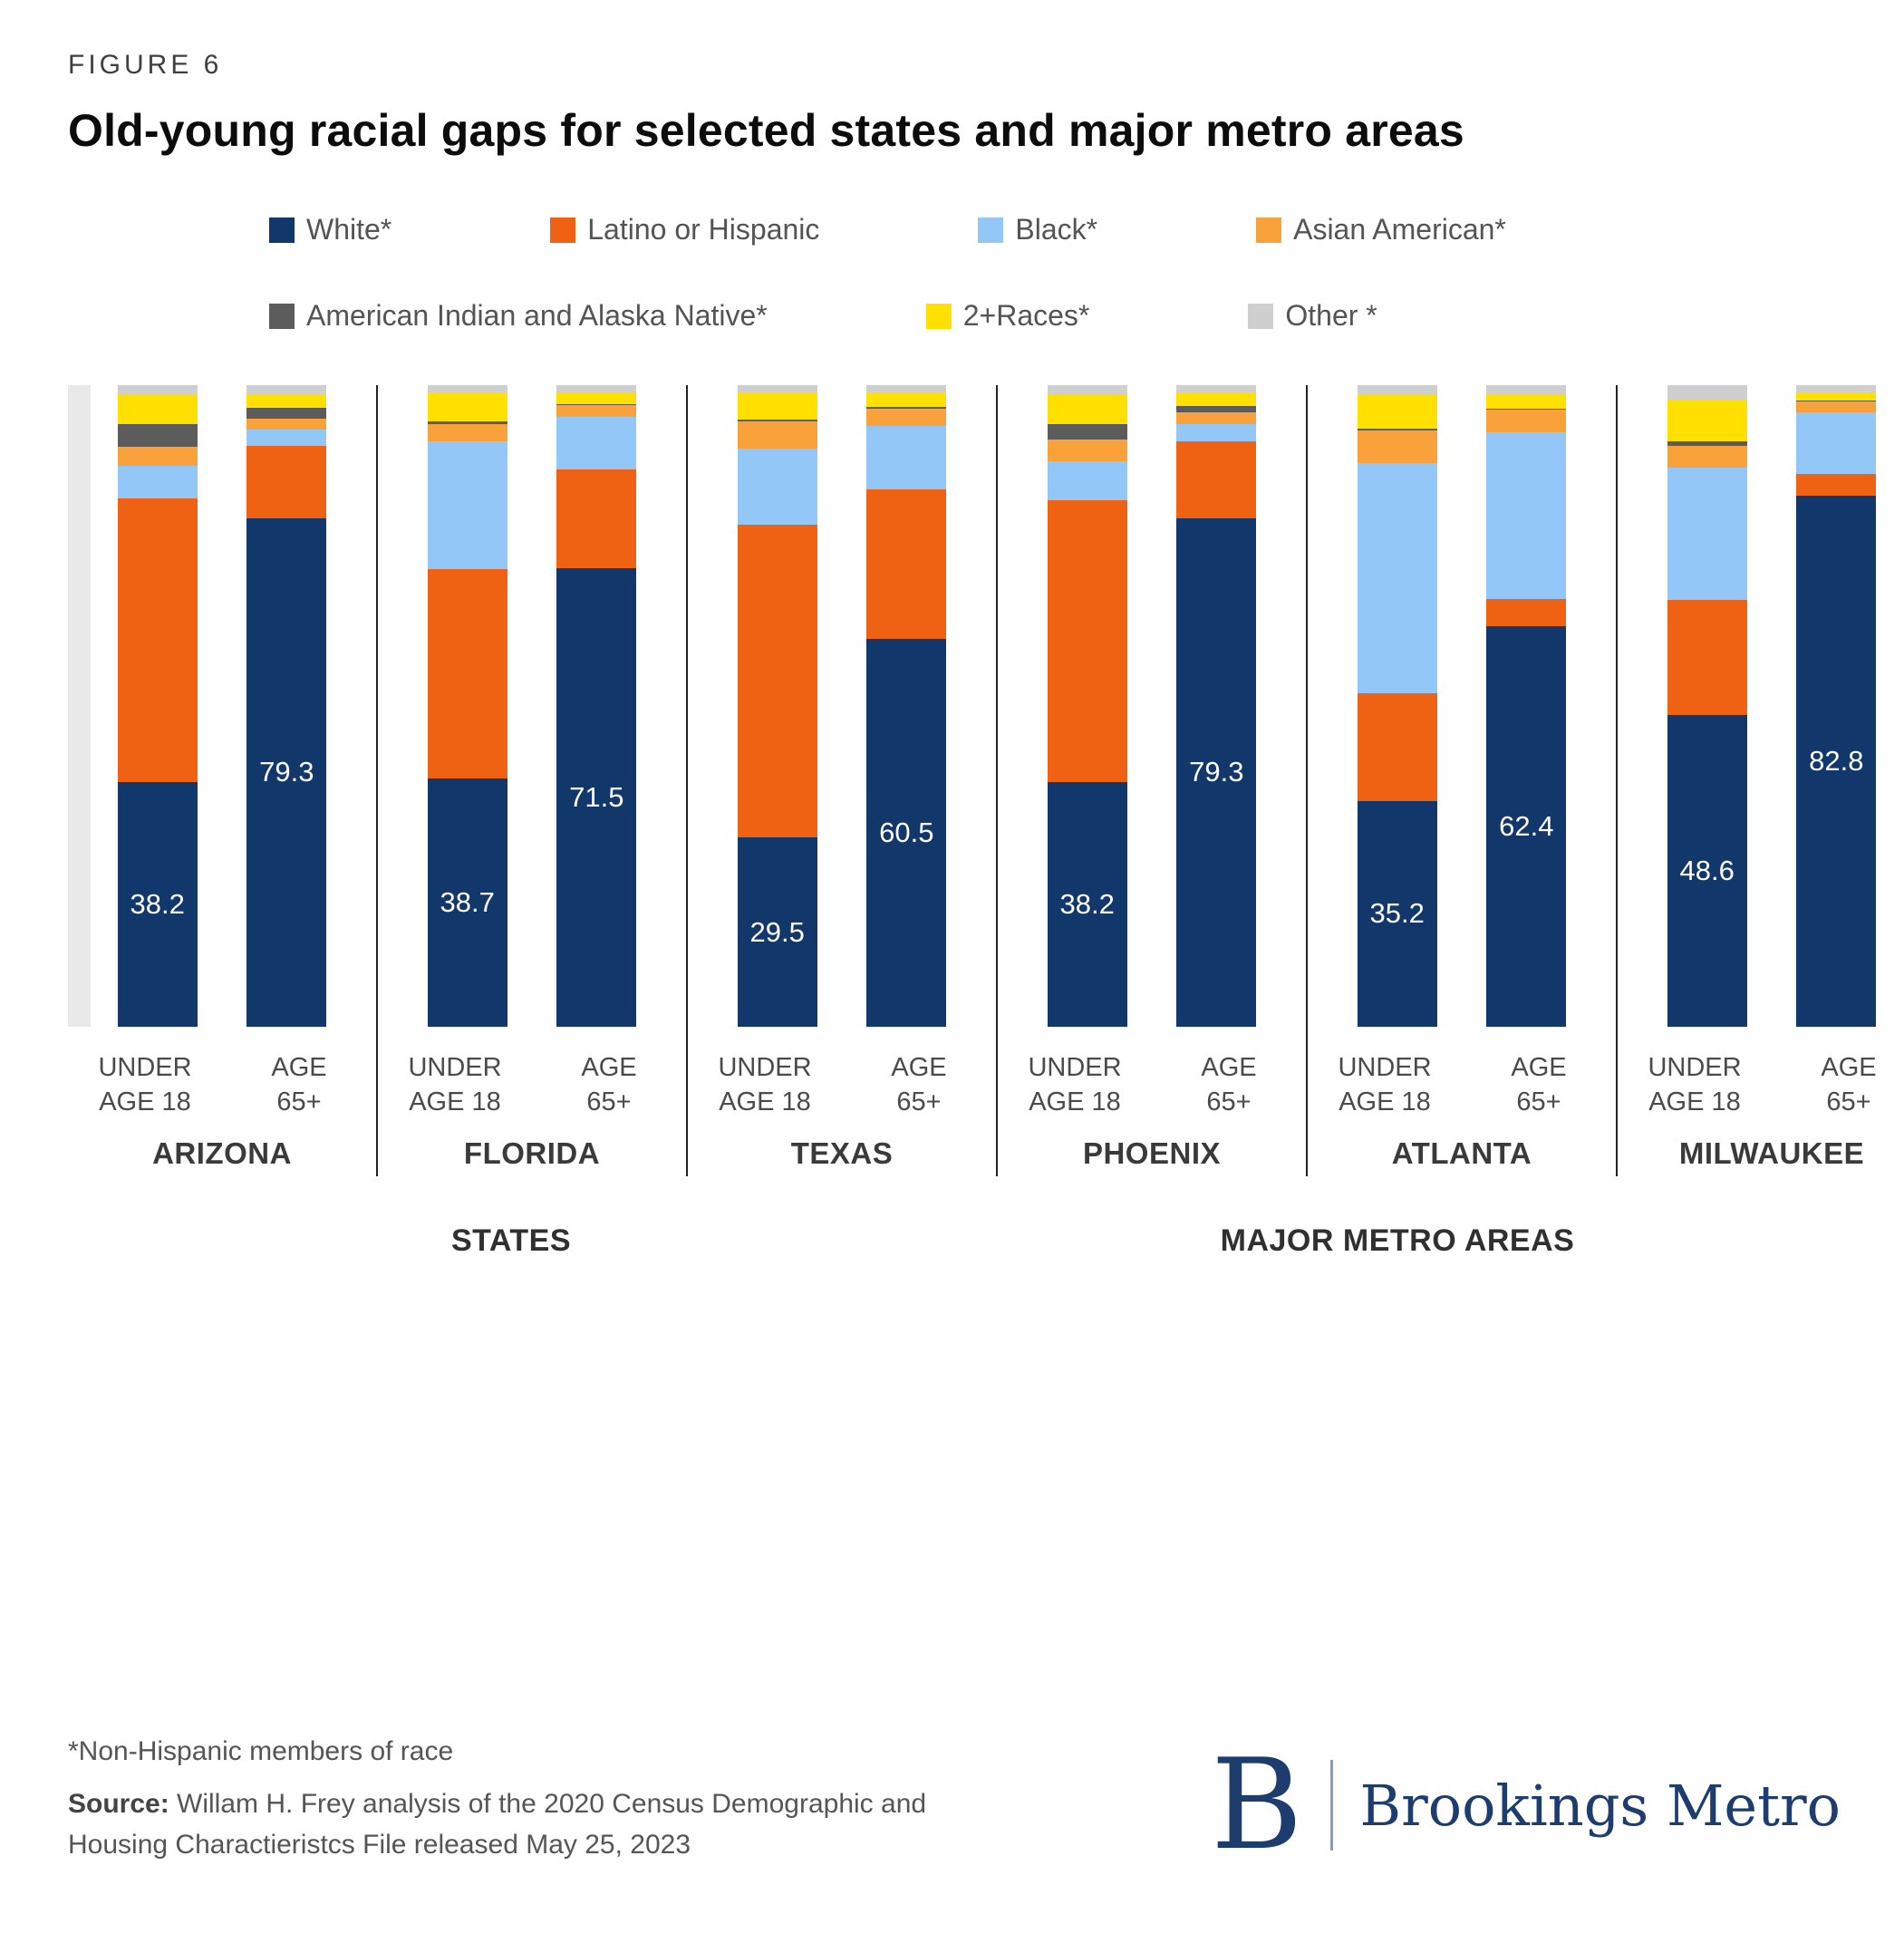 The image size is (1904, 1933). What do you see at coordinates (609, 1102) in the screenshot?
I see `axis-tick-line: 65+` at bounding box center [609, 1102].